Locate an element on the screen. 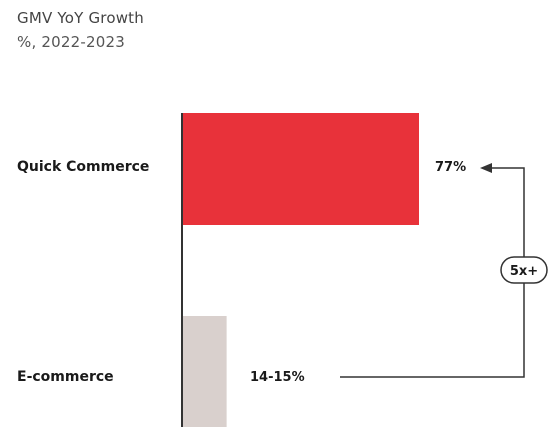  chart-subtitle: %, 2022-2023 is located at coordinates (71, 42).